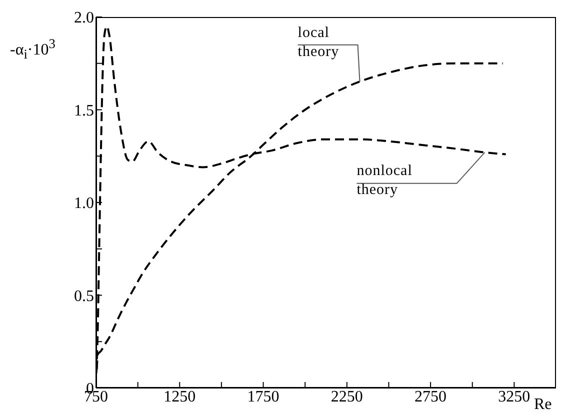 This screenshot has height=416, width=578. Describe the element at coordinates (180, 397) in the screenshot. I see `x-tick-label: 1250` at that location.